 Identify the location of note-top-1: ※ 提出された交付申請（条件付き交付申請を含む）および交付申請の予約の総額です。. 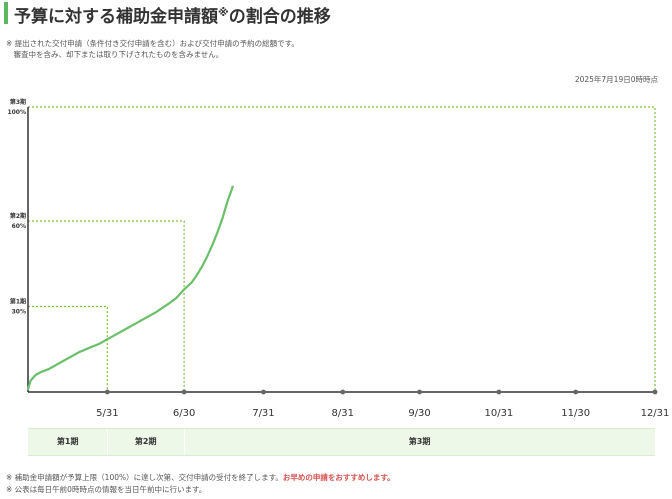
(152, 43).